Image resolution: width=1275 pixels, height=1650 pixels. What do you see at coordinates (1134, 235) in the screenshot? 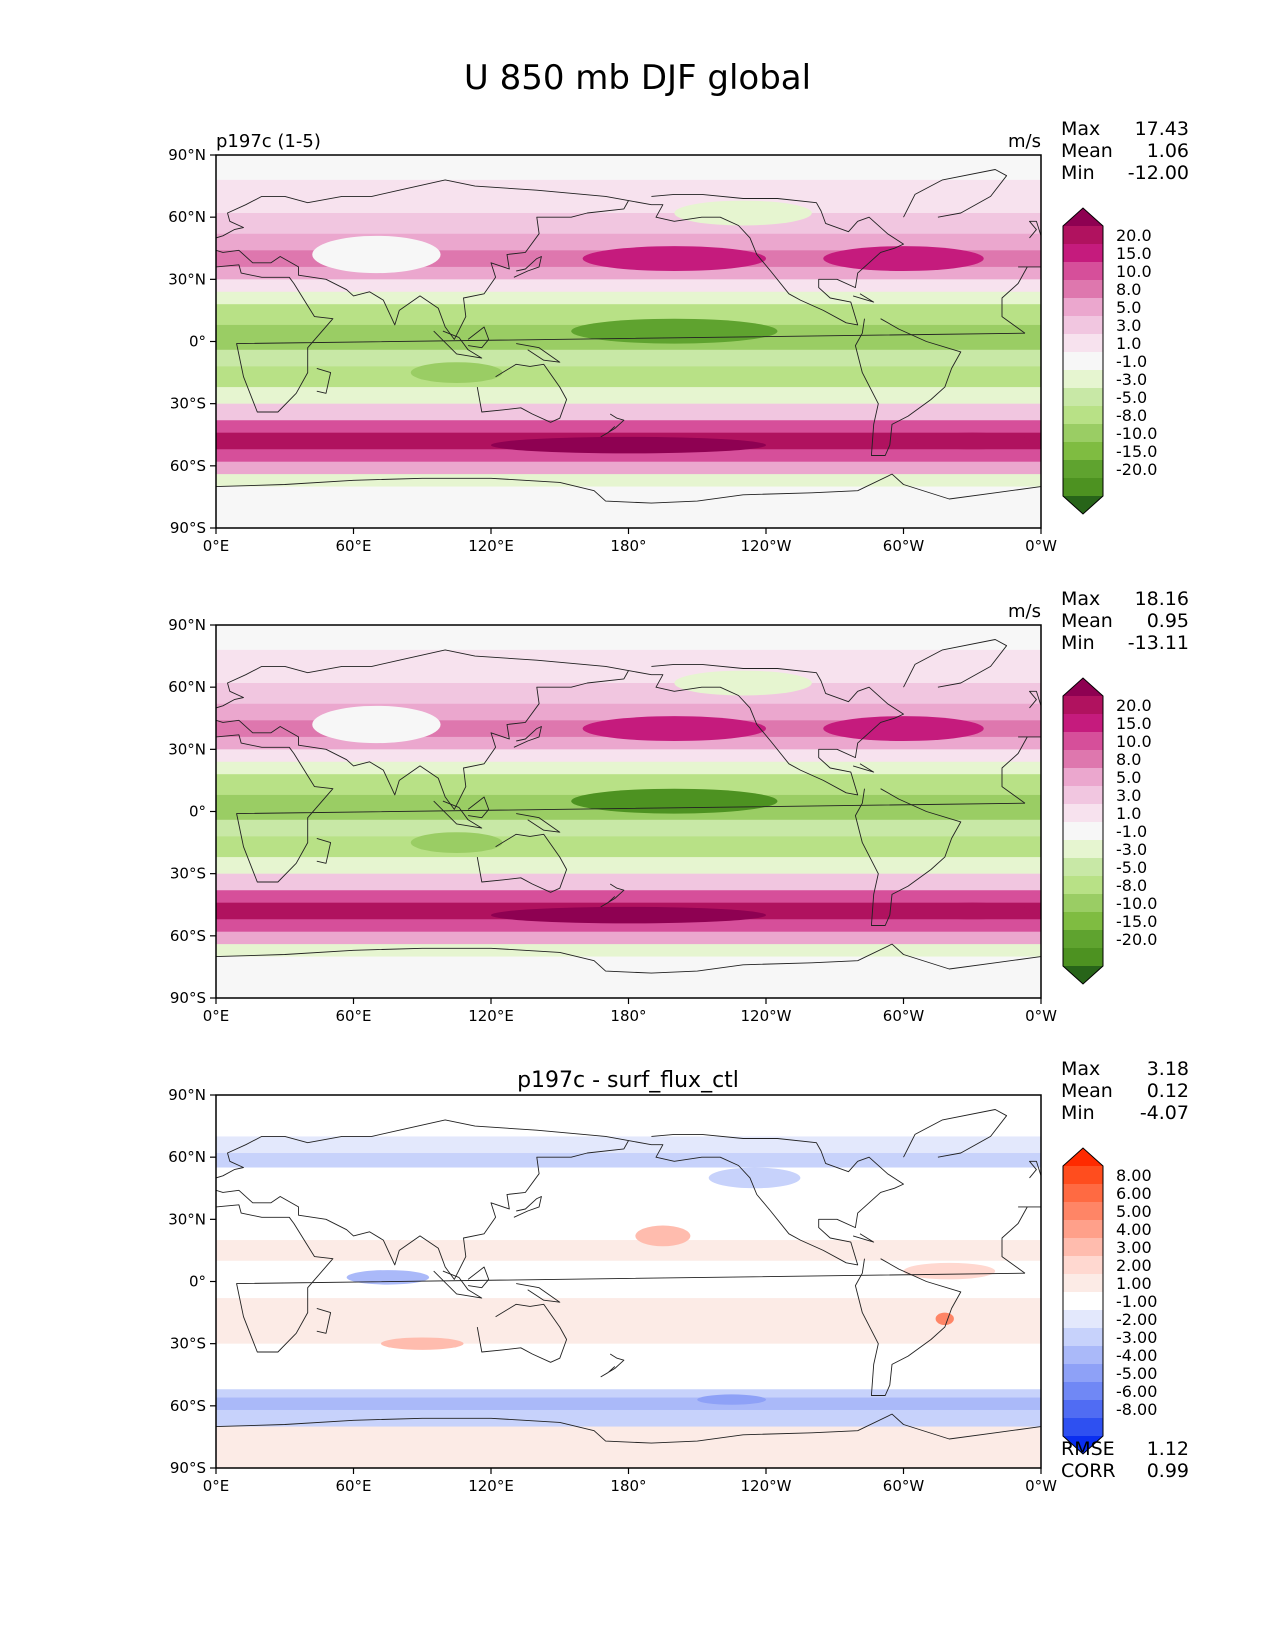
I see `colorbar-tick-label: 20.0` at bounding box center [1134, 235].